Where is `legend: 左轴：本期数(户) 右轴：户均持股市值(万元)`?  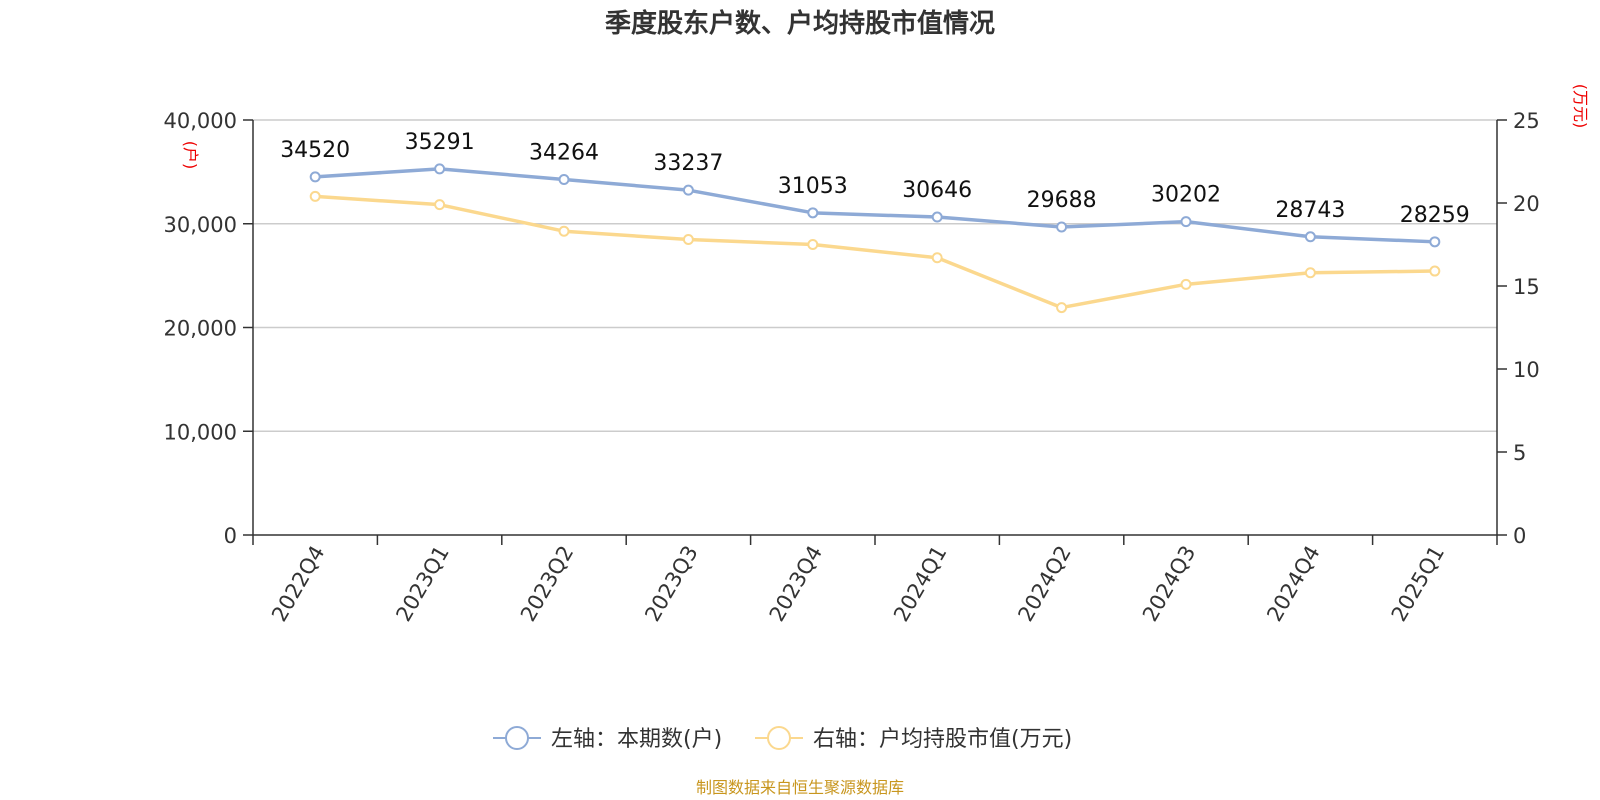 legend: 左轴：本期数(户) 右轴：户均持股市值(万元) is located at coordinates (782, 739).